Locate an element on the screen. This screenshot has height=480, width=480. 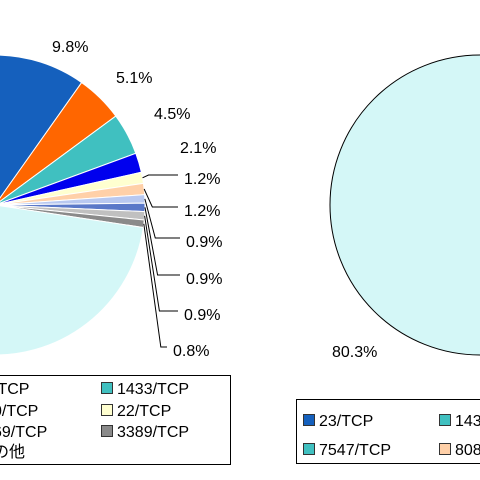
left-pie-leader-lines is located at coordinates (161, 261).